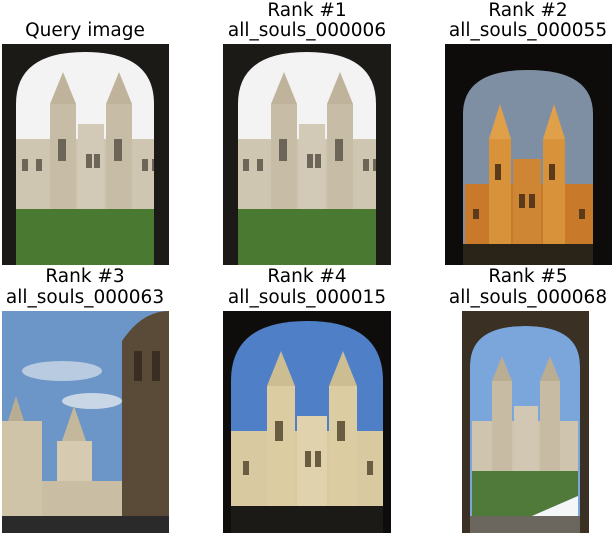 Image resolution: width=613 pixels, height=534 pixels. Describe the element at coordinates (307, 30) in the screenshot. I see `result-name: all_souls_000006` at that location.